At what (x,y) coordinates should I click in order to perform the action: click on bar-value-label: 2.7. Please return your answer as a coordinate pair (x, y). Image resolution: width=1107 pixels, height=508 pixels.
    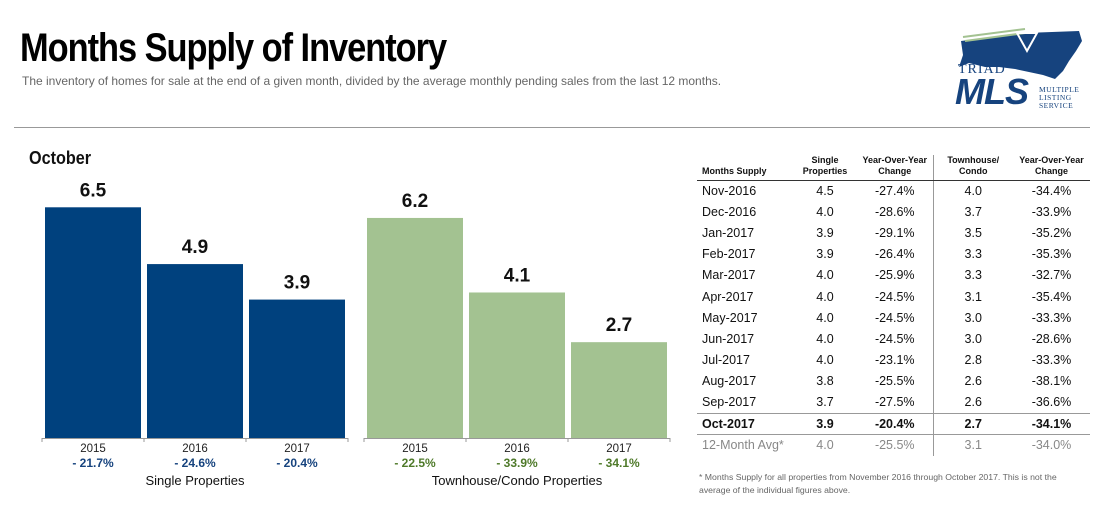
    Looking at the image, I should click on (619, 325).